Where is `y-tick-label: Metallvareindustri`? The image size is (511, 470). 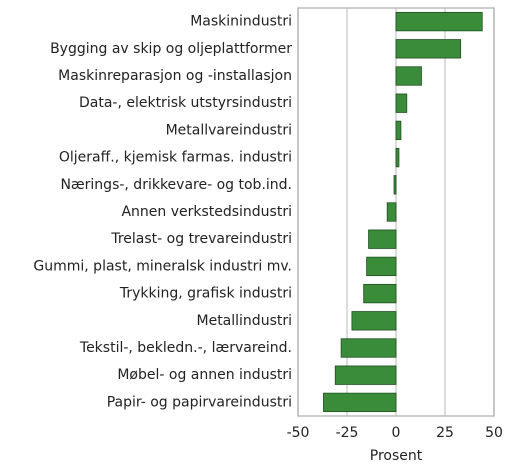 y-tick-label: Metallvareindustri is located at coordinates (229, 130).